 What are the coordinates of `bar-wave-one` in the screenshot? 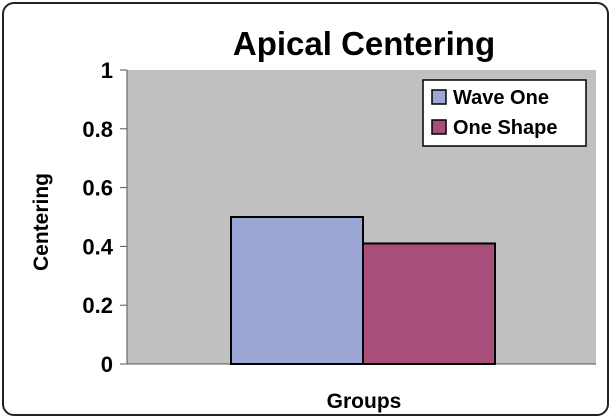 It's located at (297, 290).